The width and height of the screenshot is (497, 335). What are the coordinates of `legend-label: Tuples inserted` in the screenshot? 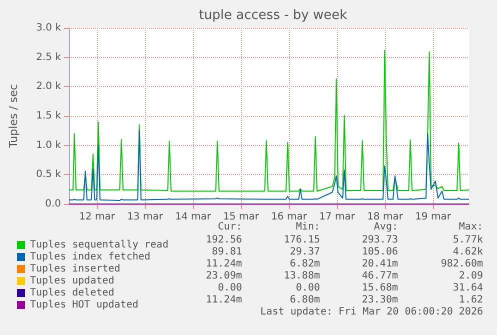 It's located at (75, 269).